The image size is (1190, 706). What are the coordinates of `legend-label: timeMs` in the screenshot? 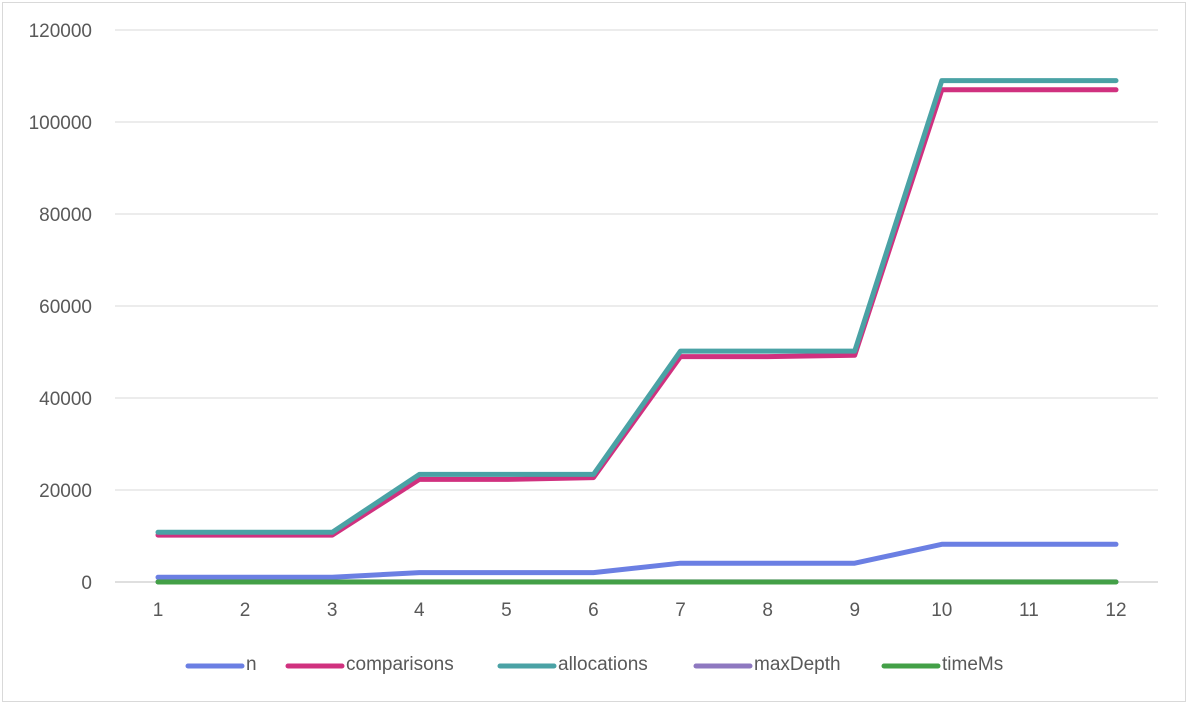 It's located at (972, 664).